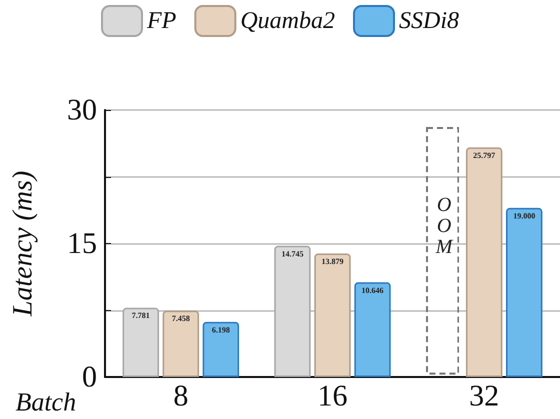 Image resolution: width=560 pixels, height=419 pixels. Describe the element at coordinates (428, 21) in the screenshot. I see `legend-label: SSDi8` at that location.